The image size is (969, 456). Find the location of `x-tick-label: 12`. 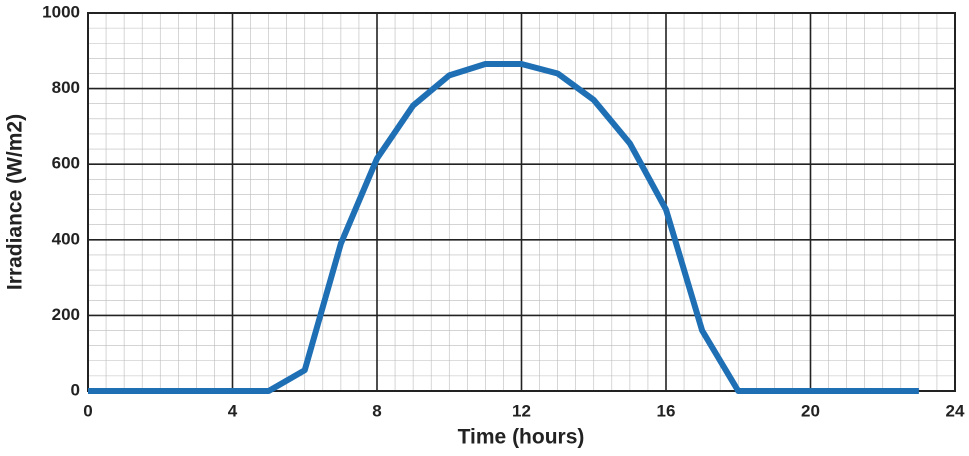

x-tick-label: 12 is located at coordinates (521, 410).